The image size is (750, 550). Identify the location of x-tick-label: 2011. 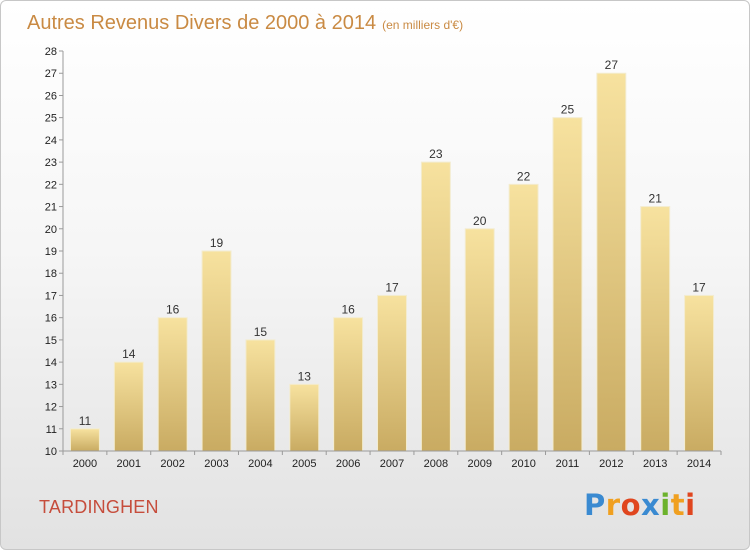
(568, 464).